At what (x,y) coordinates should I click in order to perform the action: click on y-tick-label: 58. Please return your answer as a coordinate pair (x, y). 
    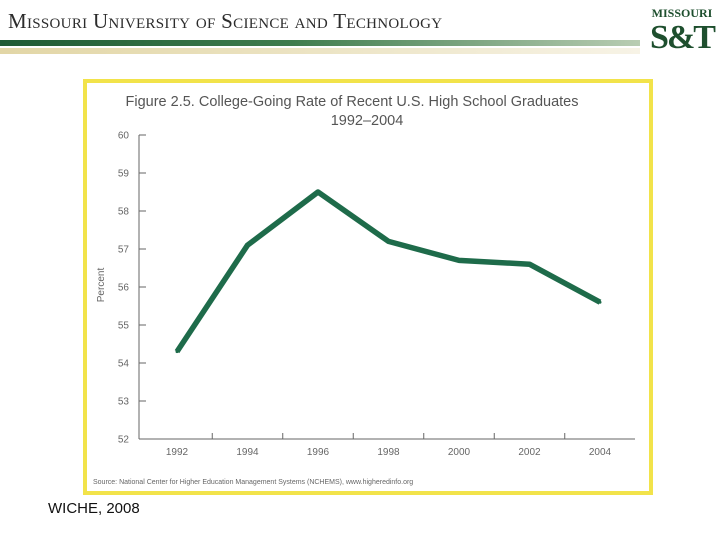
    Looking at the image, I should click on (124, 212).